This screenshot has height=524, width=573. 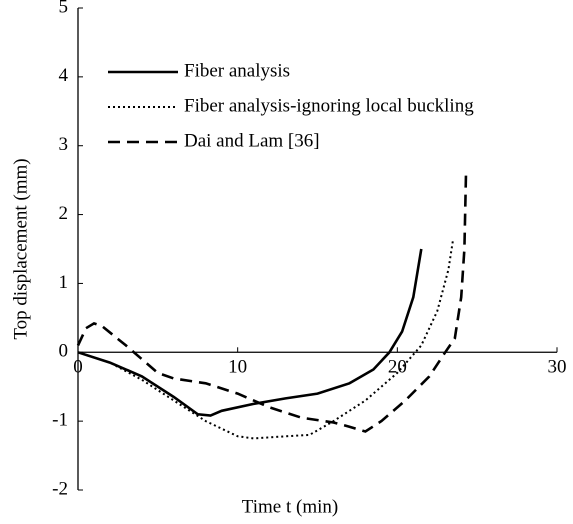 What do you see at coordinates (64, 144) in the screenshot?
I see `y-tick-label: 3` at bounding box center [64, 144].